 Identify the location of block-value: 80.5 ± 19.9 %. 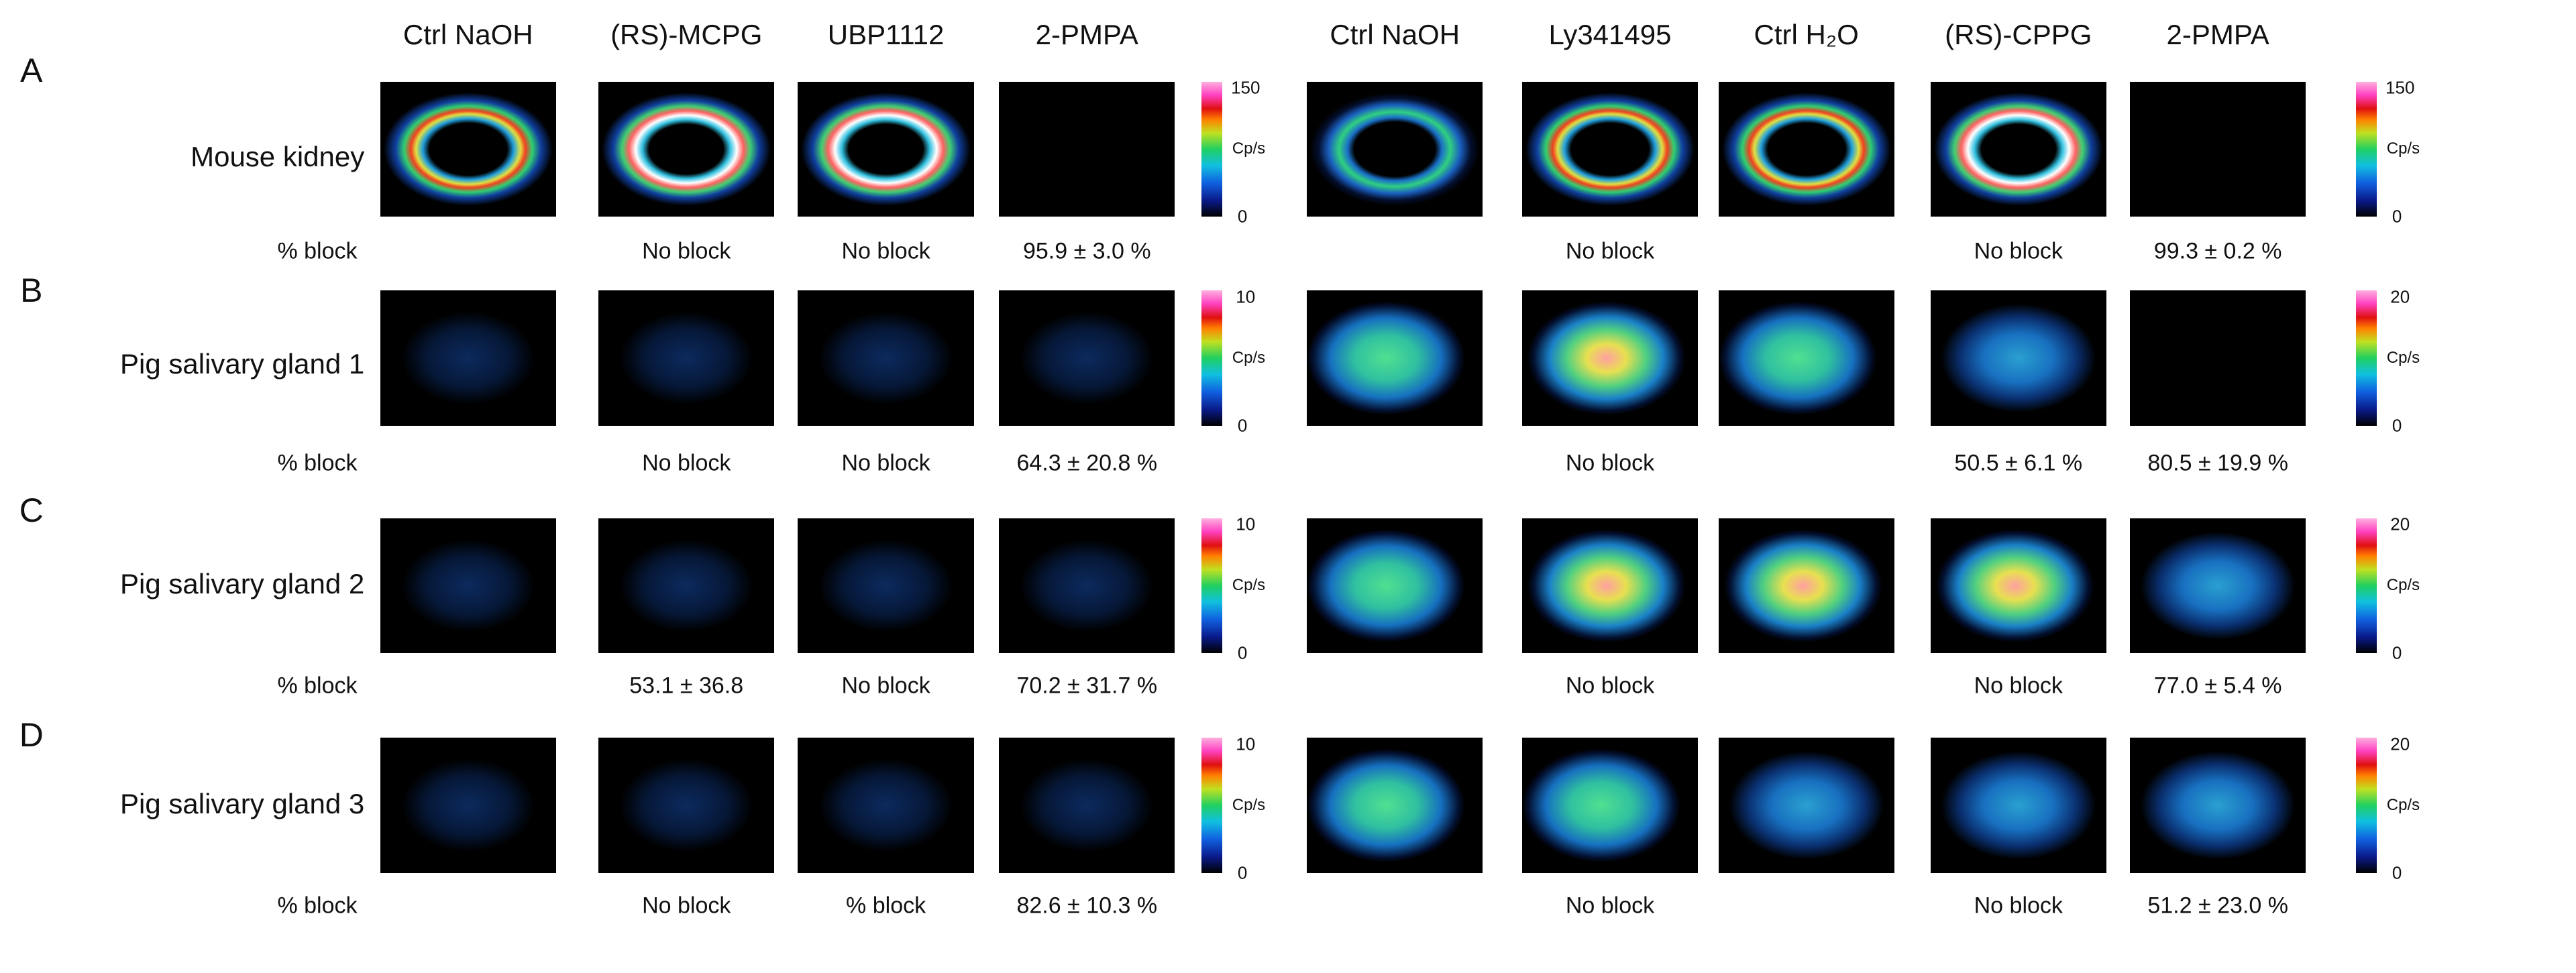
(2217, 463).